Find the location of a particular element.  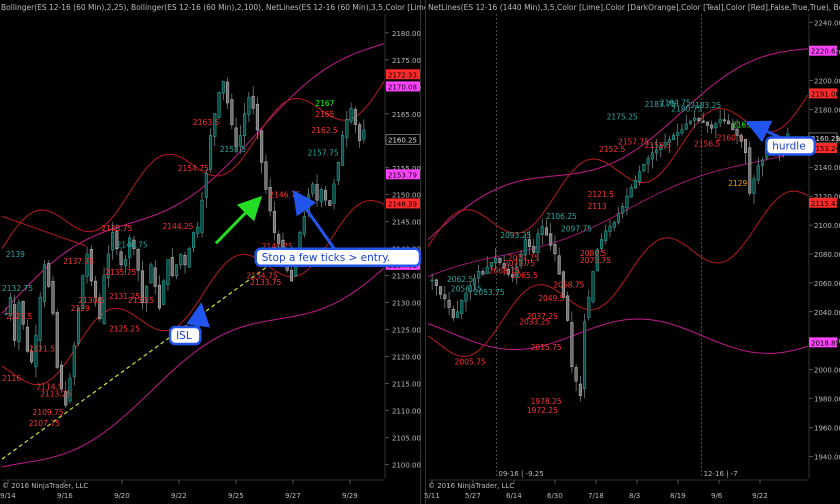

y-tick-label: 2000.00 is located at coordinates (827, 371).